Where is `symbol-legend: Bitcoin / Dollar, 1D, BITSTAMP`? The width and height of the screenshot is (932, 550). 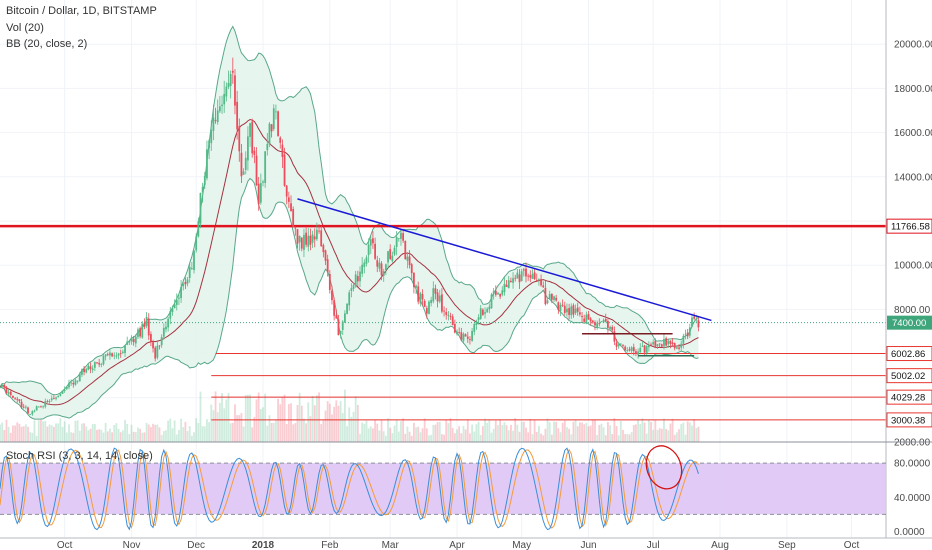
symbol-legend: Bitcoin / Dollar, 1D, BITSTAMP is located at coordinates (81, 11).